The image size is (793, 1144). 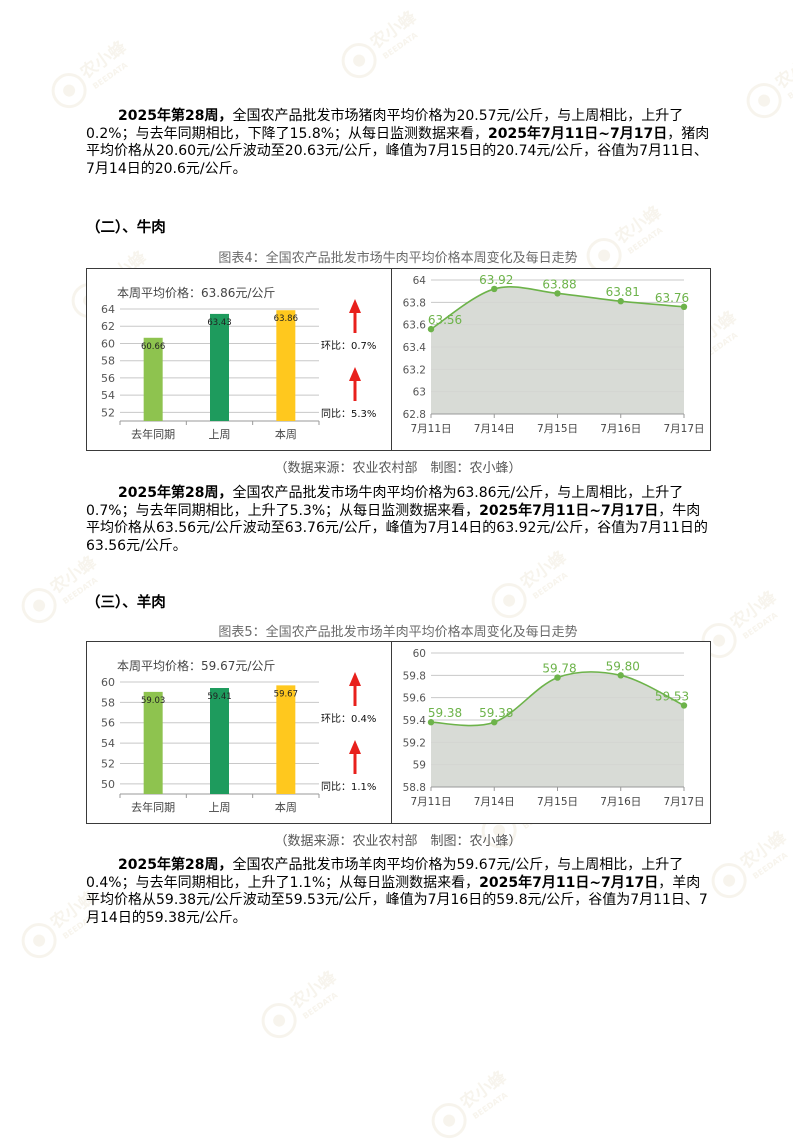 I want to click on bar-chart-title: 本周平均价格：63.86元/公斤, so click(x=196, y=292).